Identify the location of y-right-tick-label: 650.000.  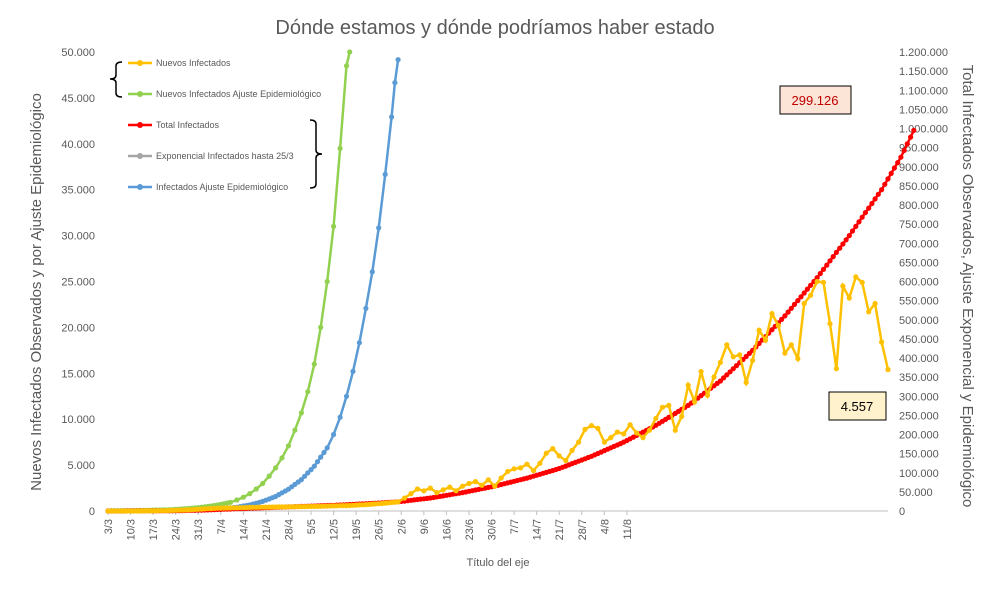
(919, 263).